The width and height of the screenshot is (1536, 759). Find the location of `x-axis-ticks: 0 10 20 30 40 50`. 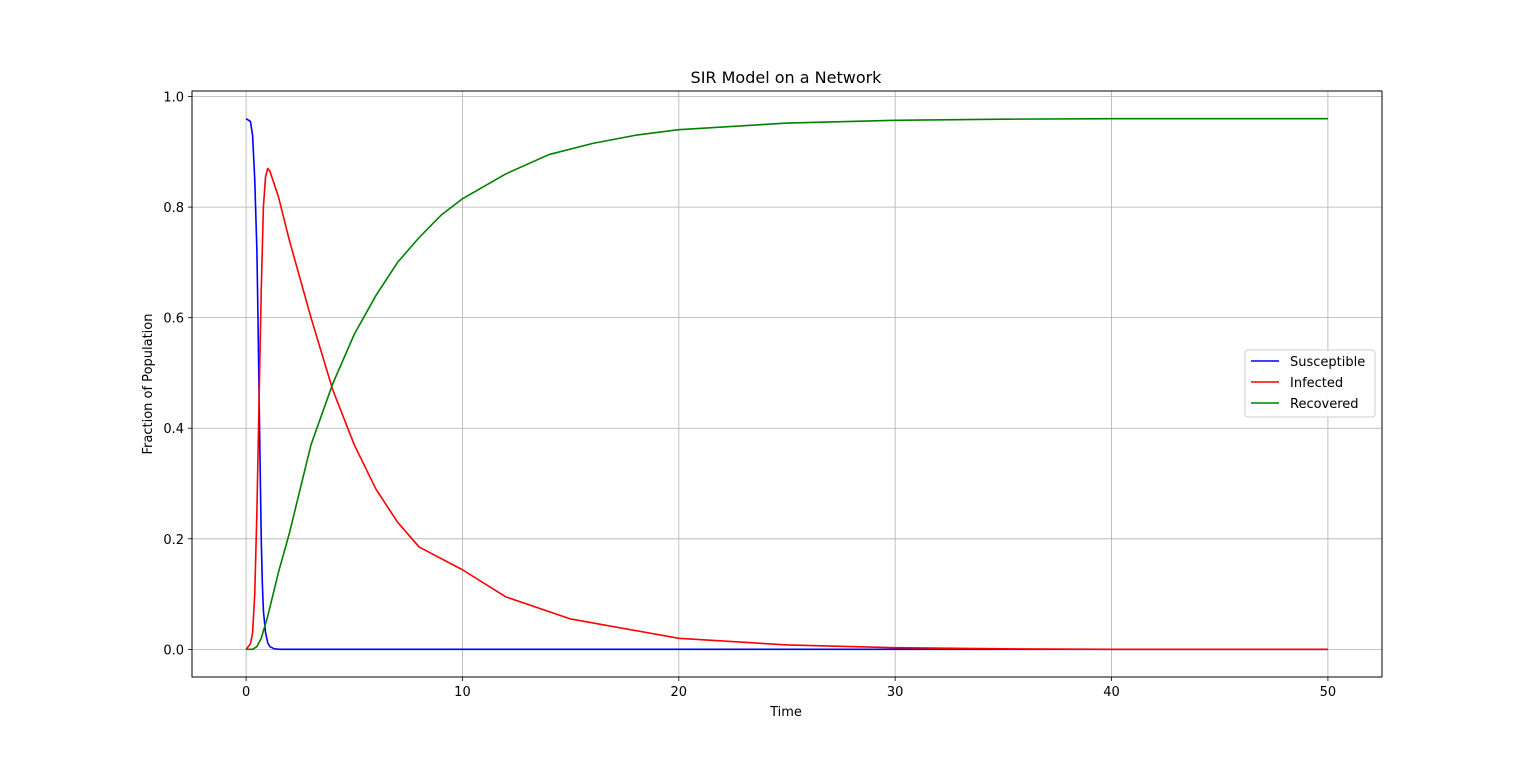

x-axis-ticks: 0 10 20 30 40 50 is located at coordinates (789, 688).